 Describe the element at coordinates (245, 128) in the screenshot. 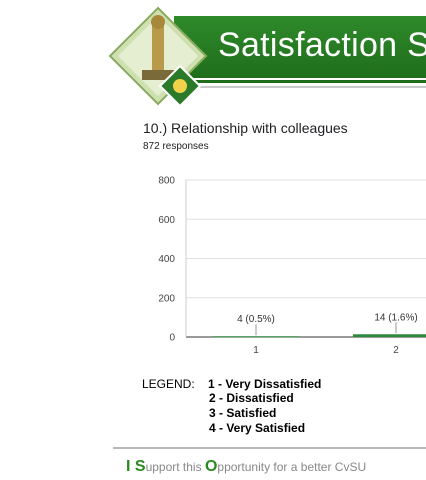

I see `question-title: 10.) Relationship with colleagues` at that location.